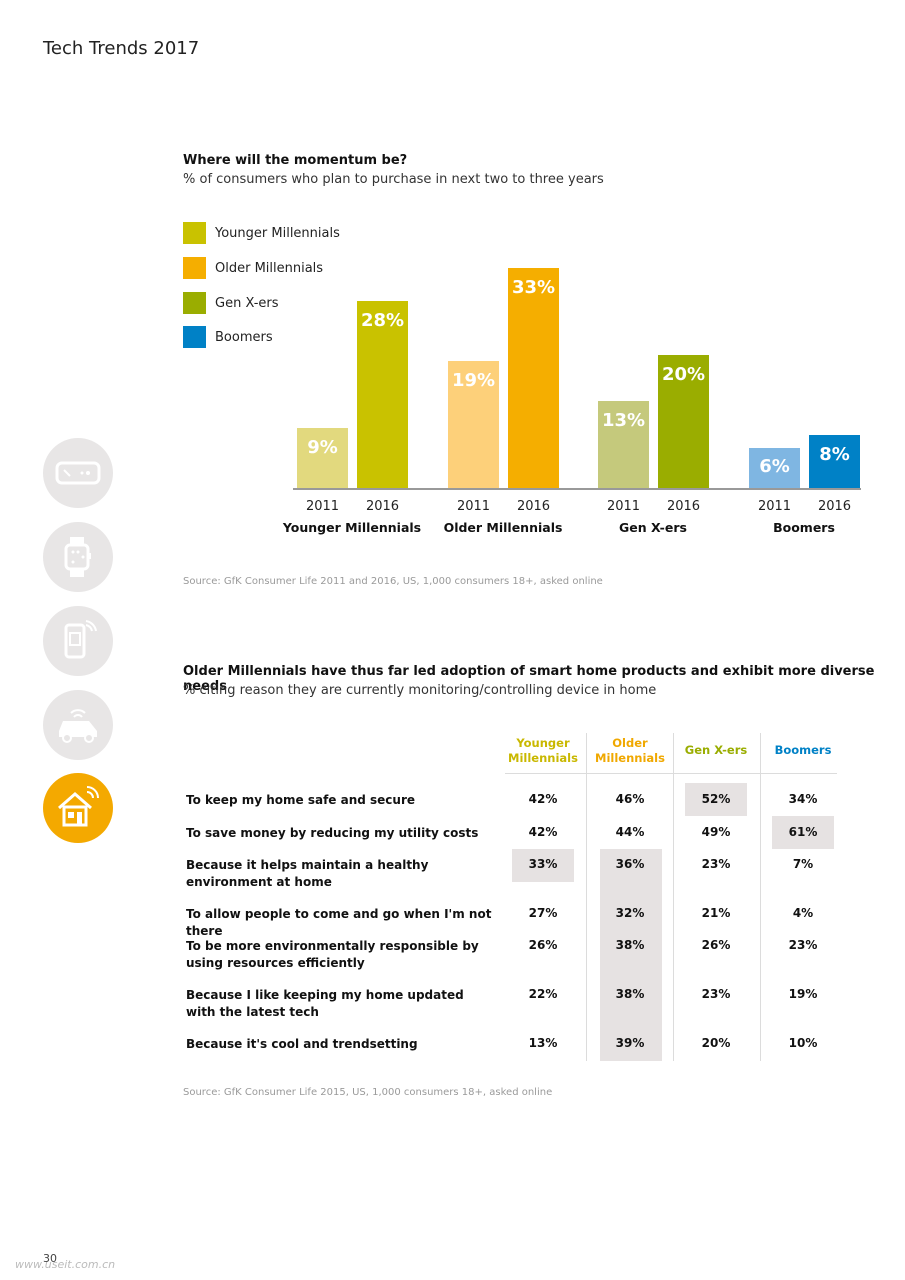  I want to click on row-label-line: To keep my home safe and secure, so click(301, 800).